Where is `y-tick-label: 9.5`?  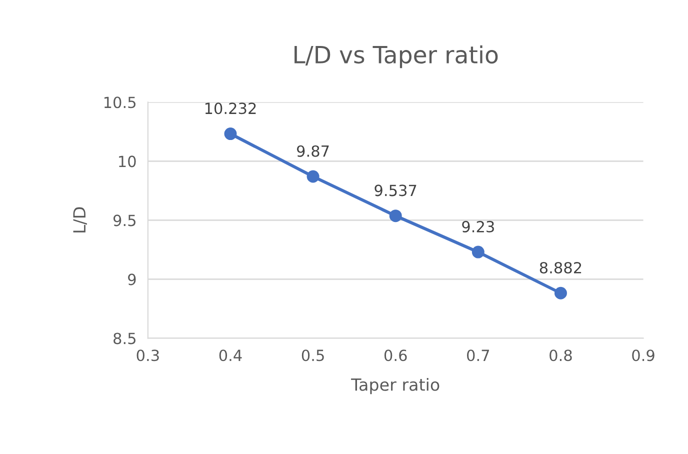
y-tick-label: 9.5 is located at coordinates (124, 220).